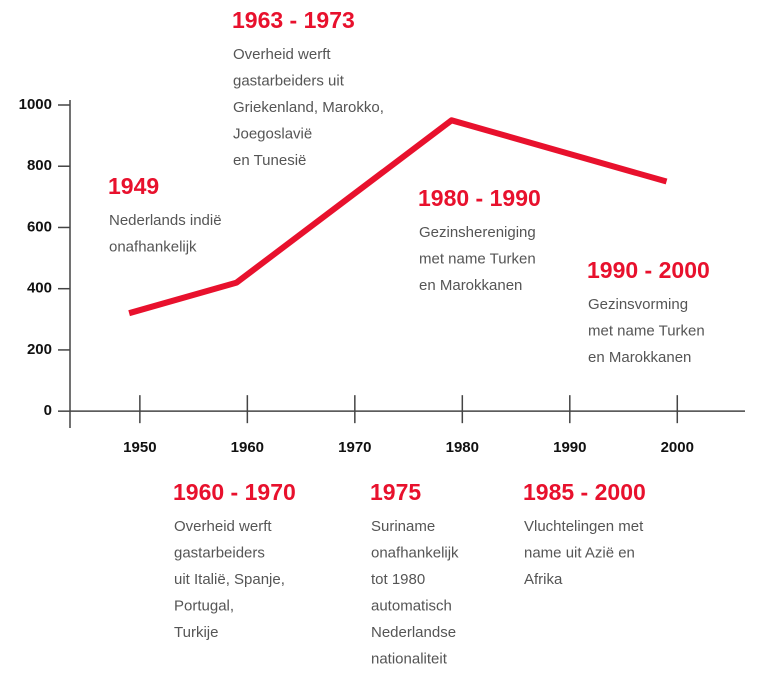 The image size is (757, 673). Describe the element at coordinates (584, 492) in the screenshot. I see `annotation-title: 1985 - 2000` at that location.